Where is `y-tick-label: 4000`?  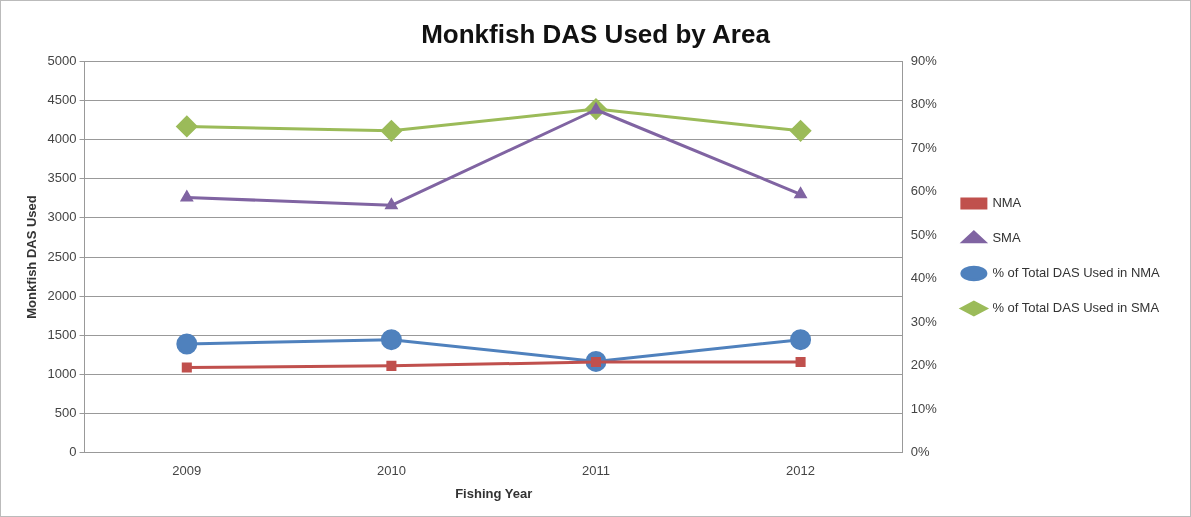 y-tick-label: 4000 is located at coordinates (62, 139).